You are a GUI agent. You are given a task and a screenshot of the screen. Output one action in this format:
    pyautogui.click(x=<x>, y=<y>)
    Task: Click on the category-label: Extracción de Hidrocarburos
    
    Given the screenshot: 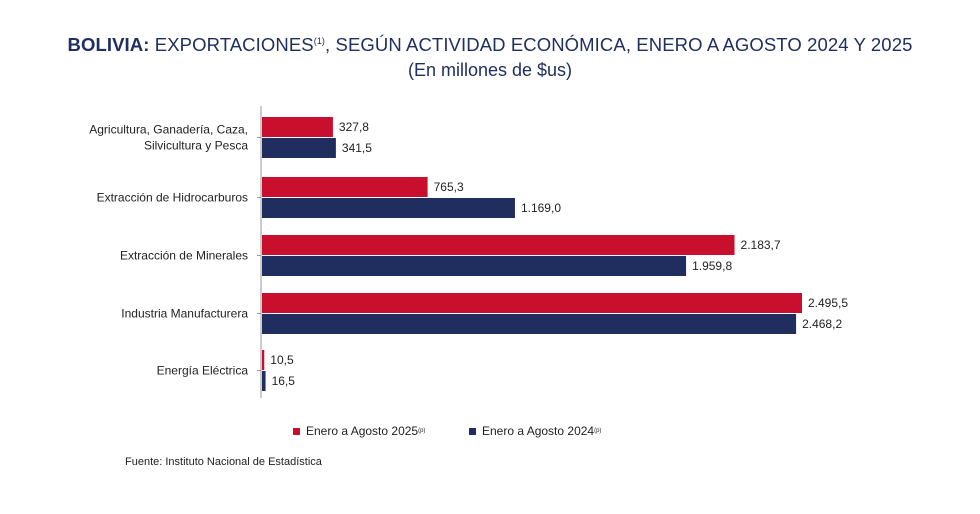 What is the action you would take?
    pyautogui.click(x=172, y=198)
    